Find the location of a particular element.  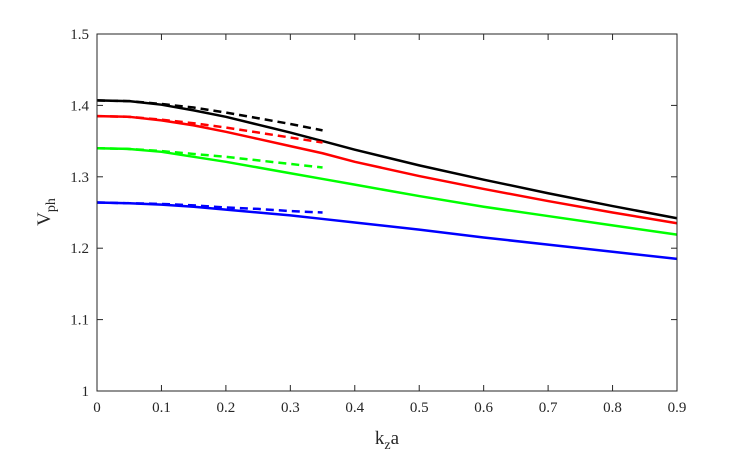

series-line-2-dashed is located at coordinates (209, 115).